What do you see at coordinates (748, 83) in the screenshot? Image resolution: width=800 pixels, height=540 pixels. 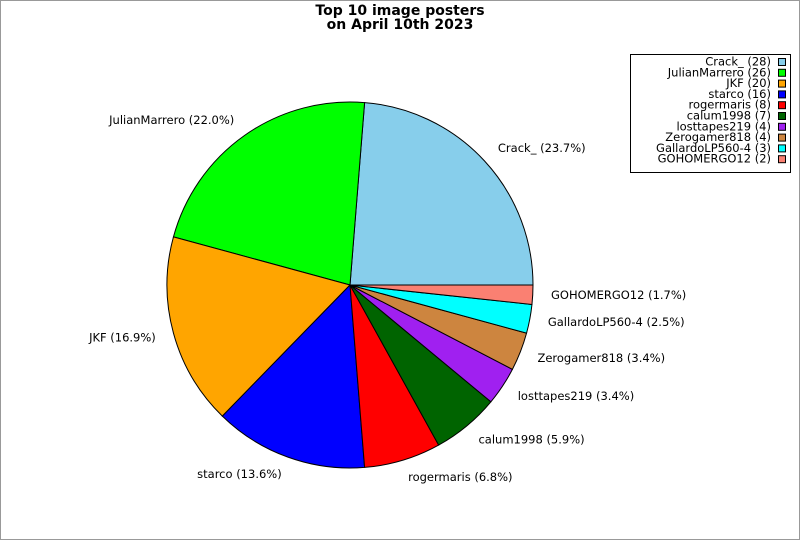 I see `legend-label: JKF (20)` at bounding box center [748, 83].